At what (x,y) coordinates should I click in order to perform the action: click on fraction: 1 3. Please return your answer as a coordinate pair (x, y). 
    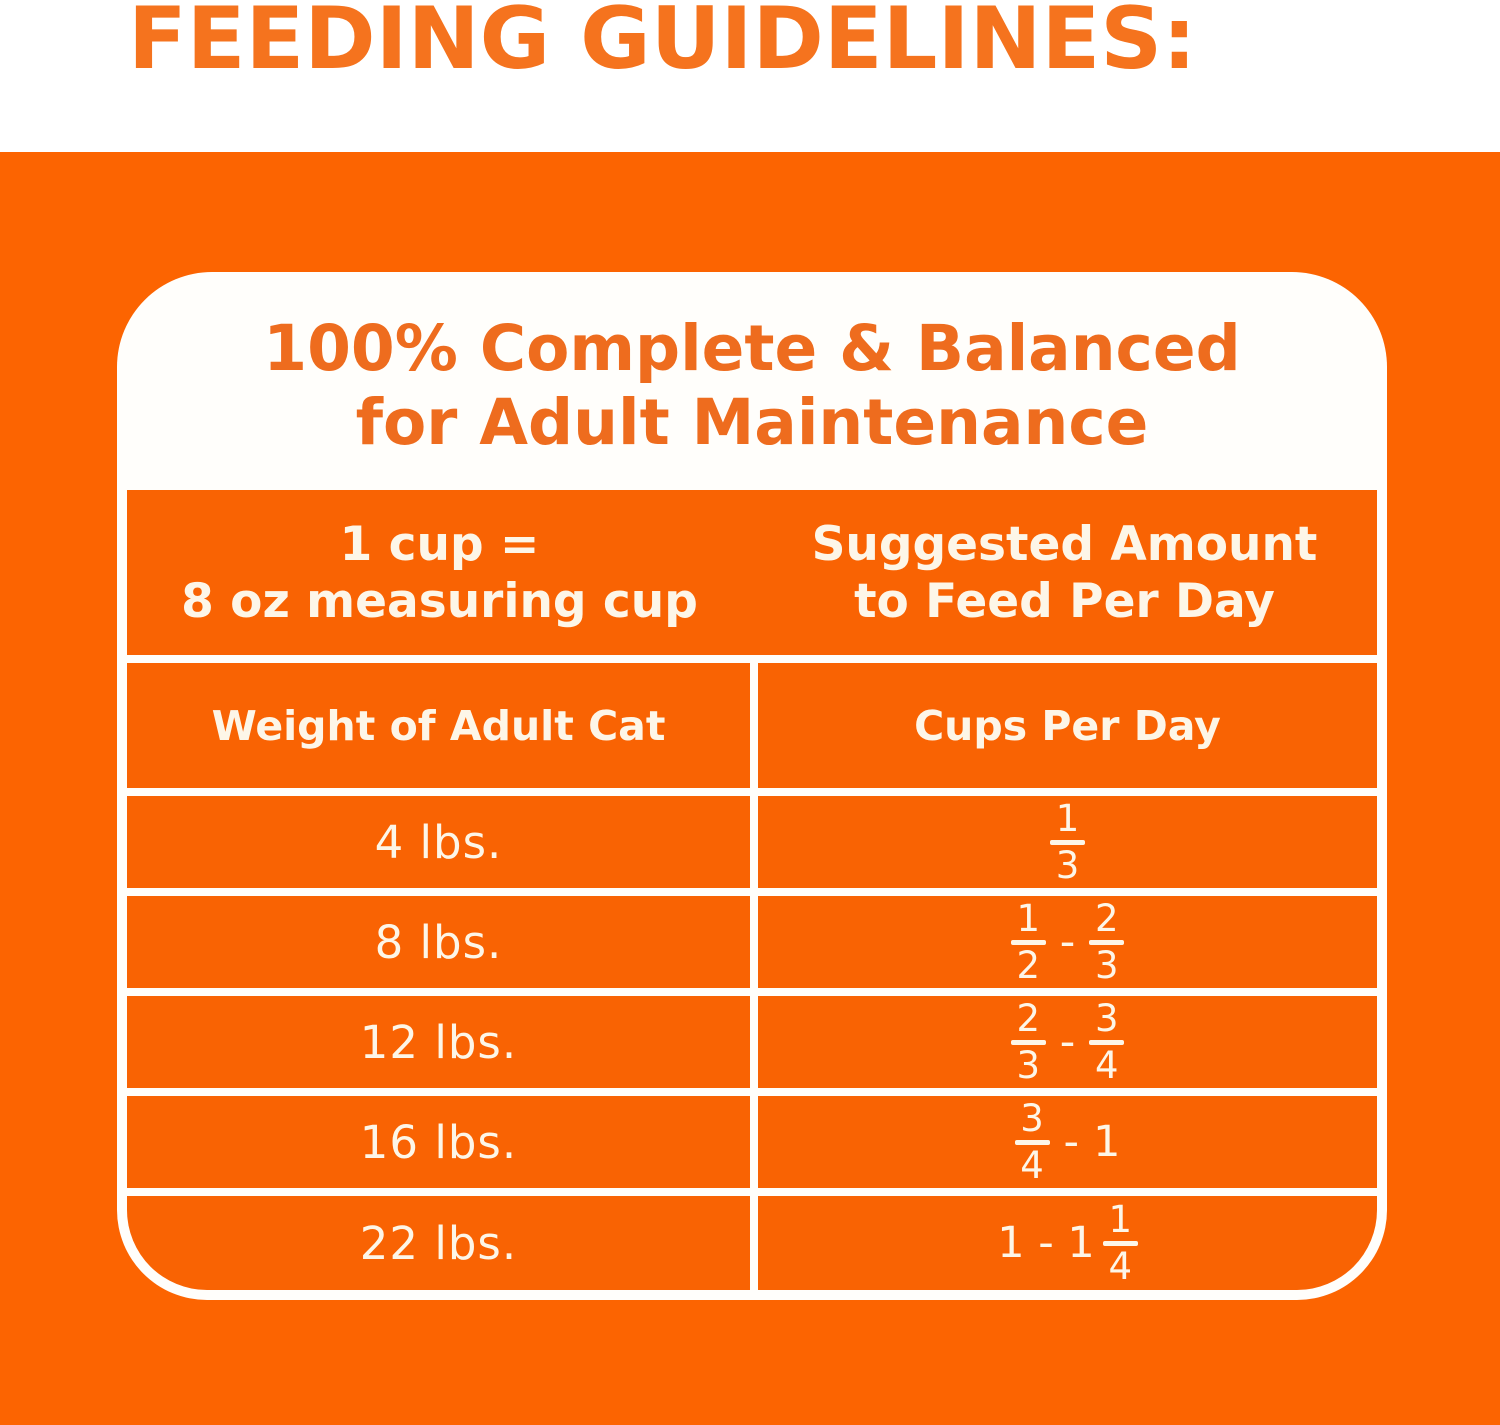
    Looking at the image, I should click on (1067, 841).